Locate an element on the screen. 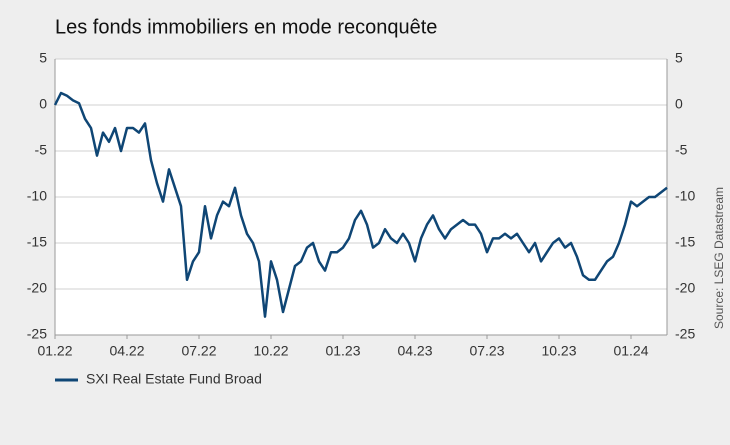  x-tick-label: 10.22 is located at coordinates (270, 351).